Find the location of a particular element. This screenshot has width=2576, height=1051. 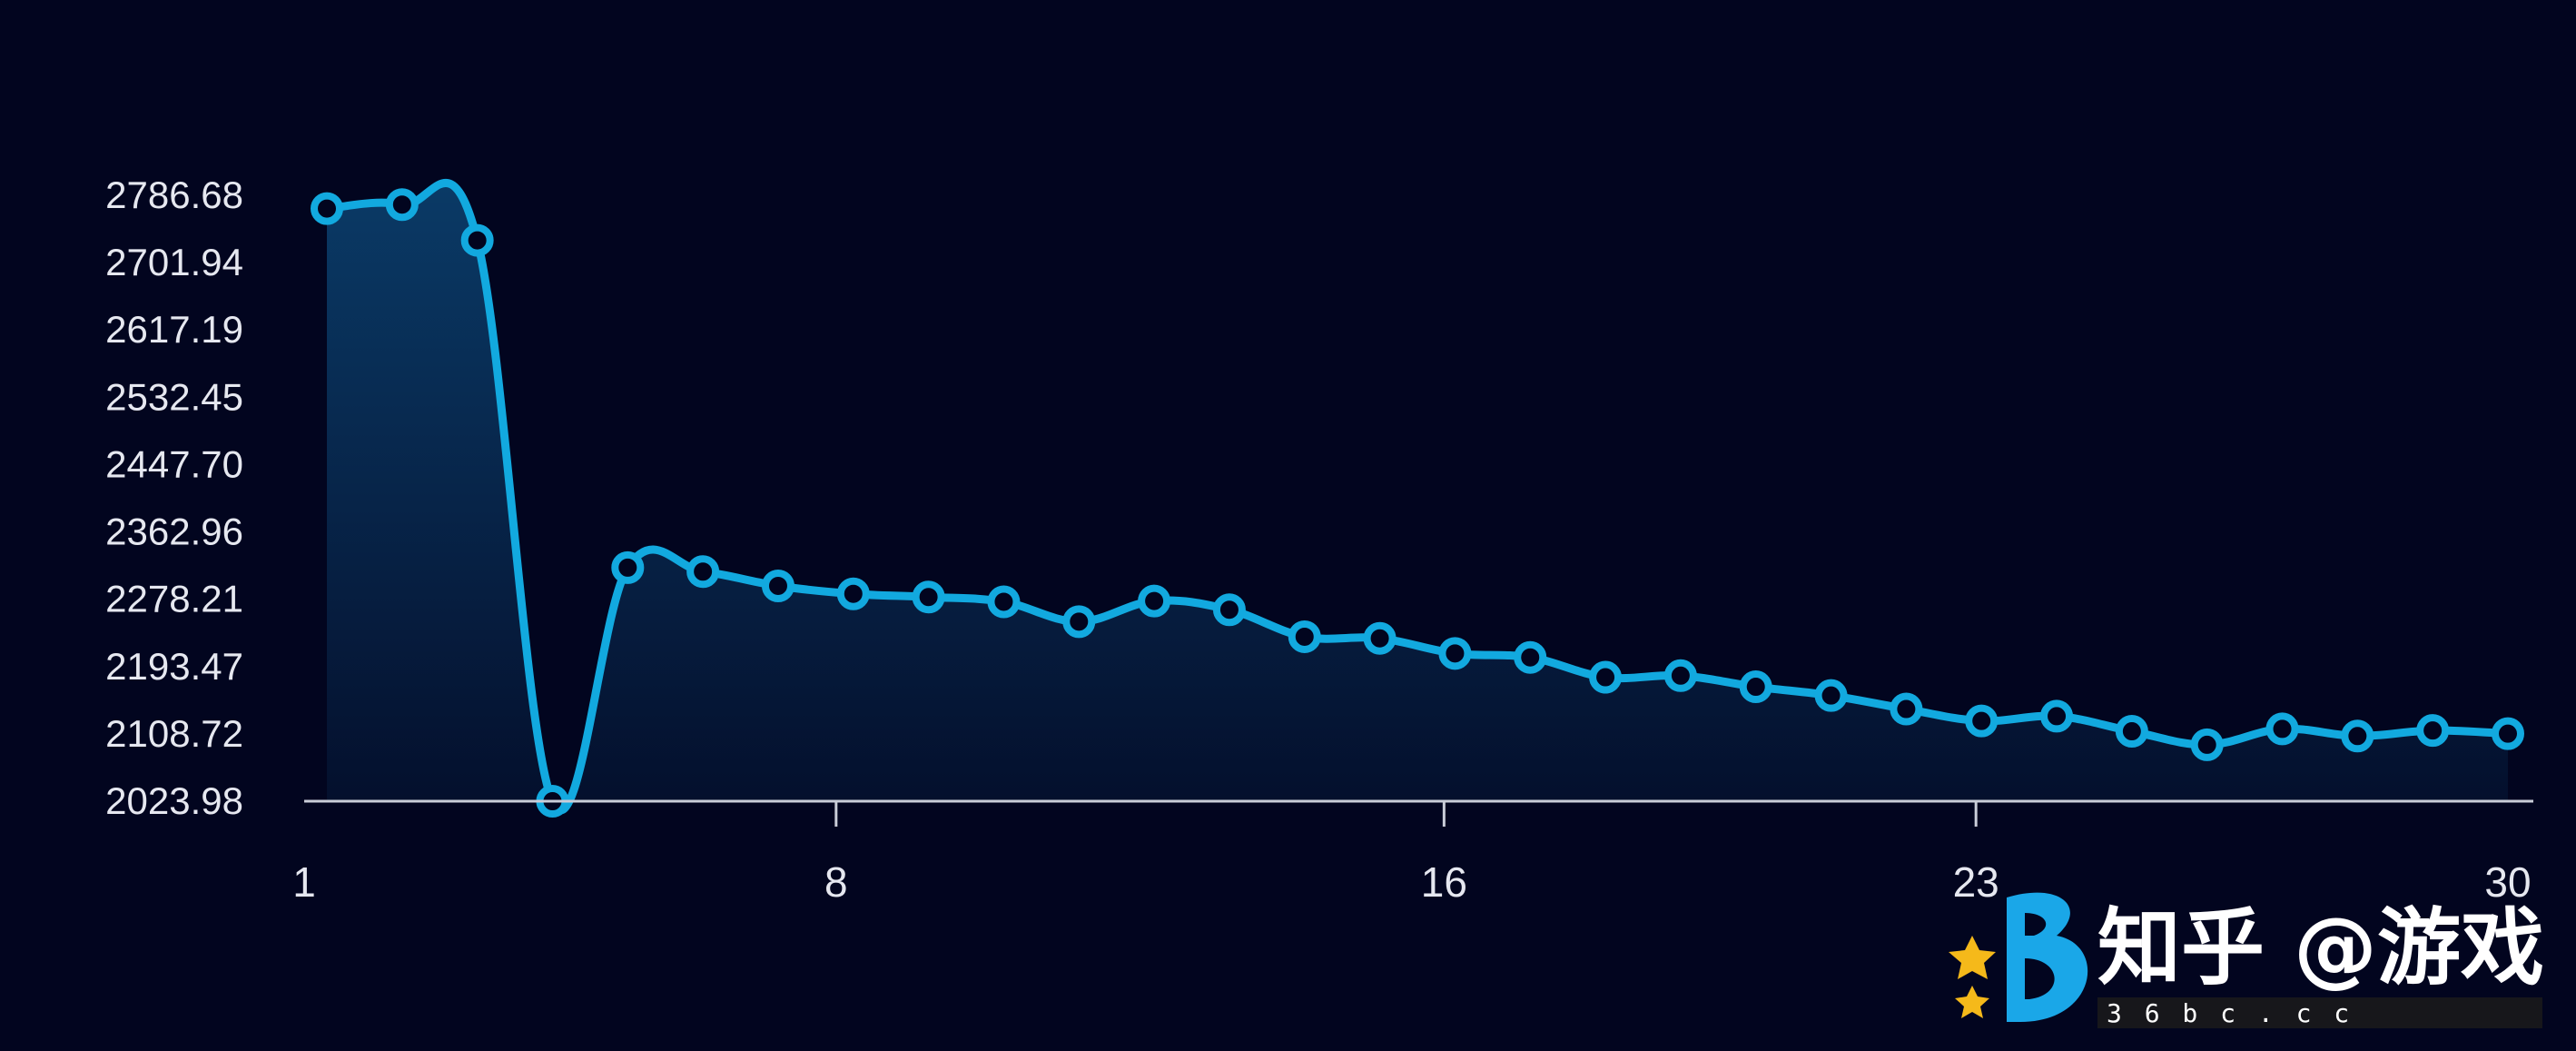

x-tick-label: 1 is located at coordinates (304, 882).